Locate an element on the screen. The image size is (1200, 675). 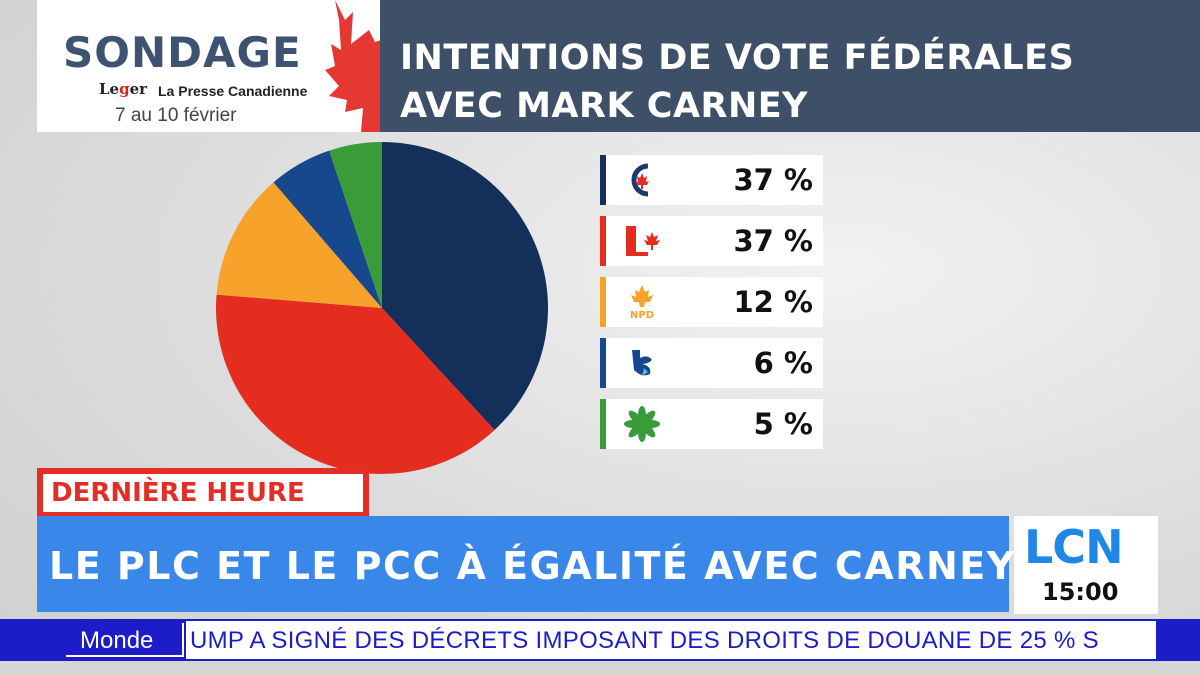
ticker-category-label: Monde is located at coordinates (117, 640).